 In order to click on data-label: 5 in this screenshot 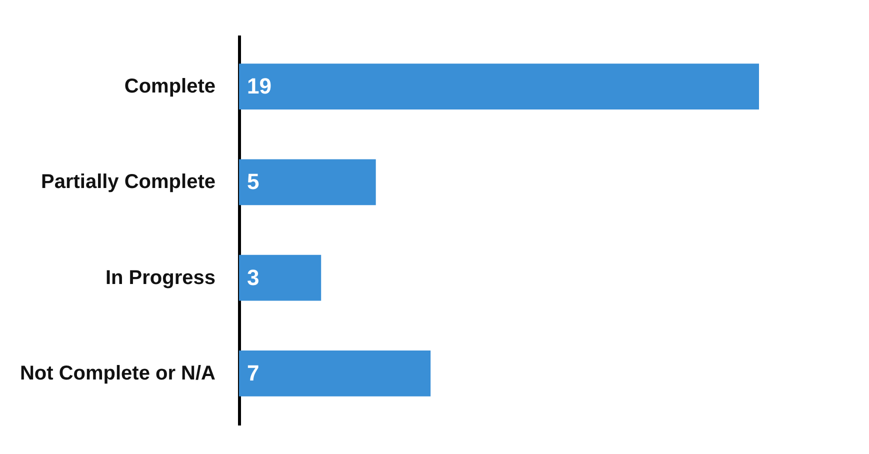, I will do `click(253, 181)`.